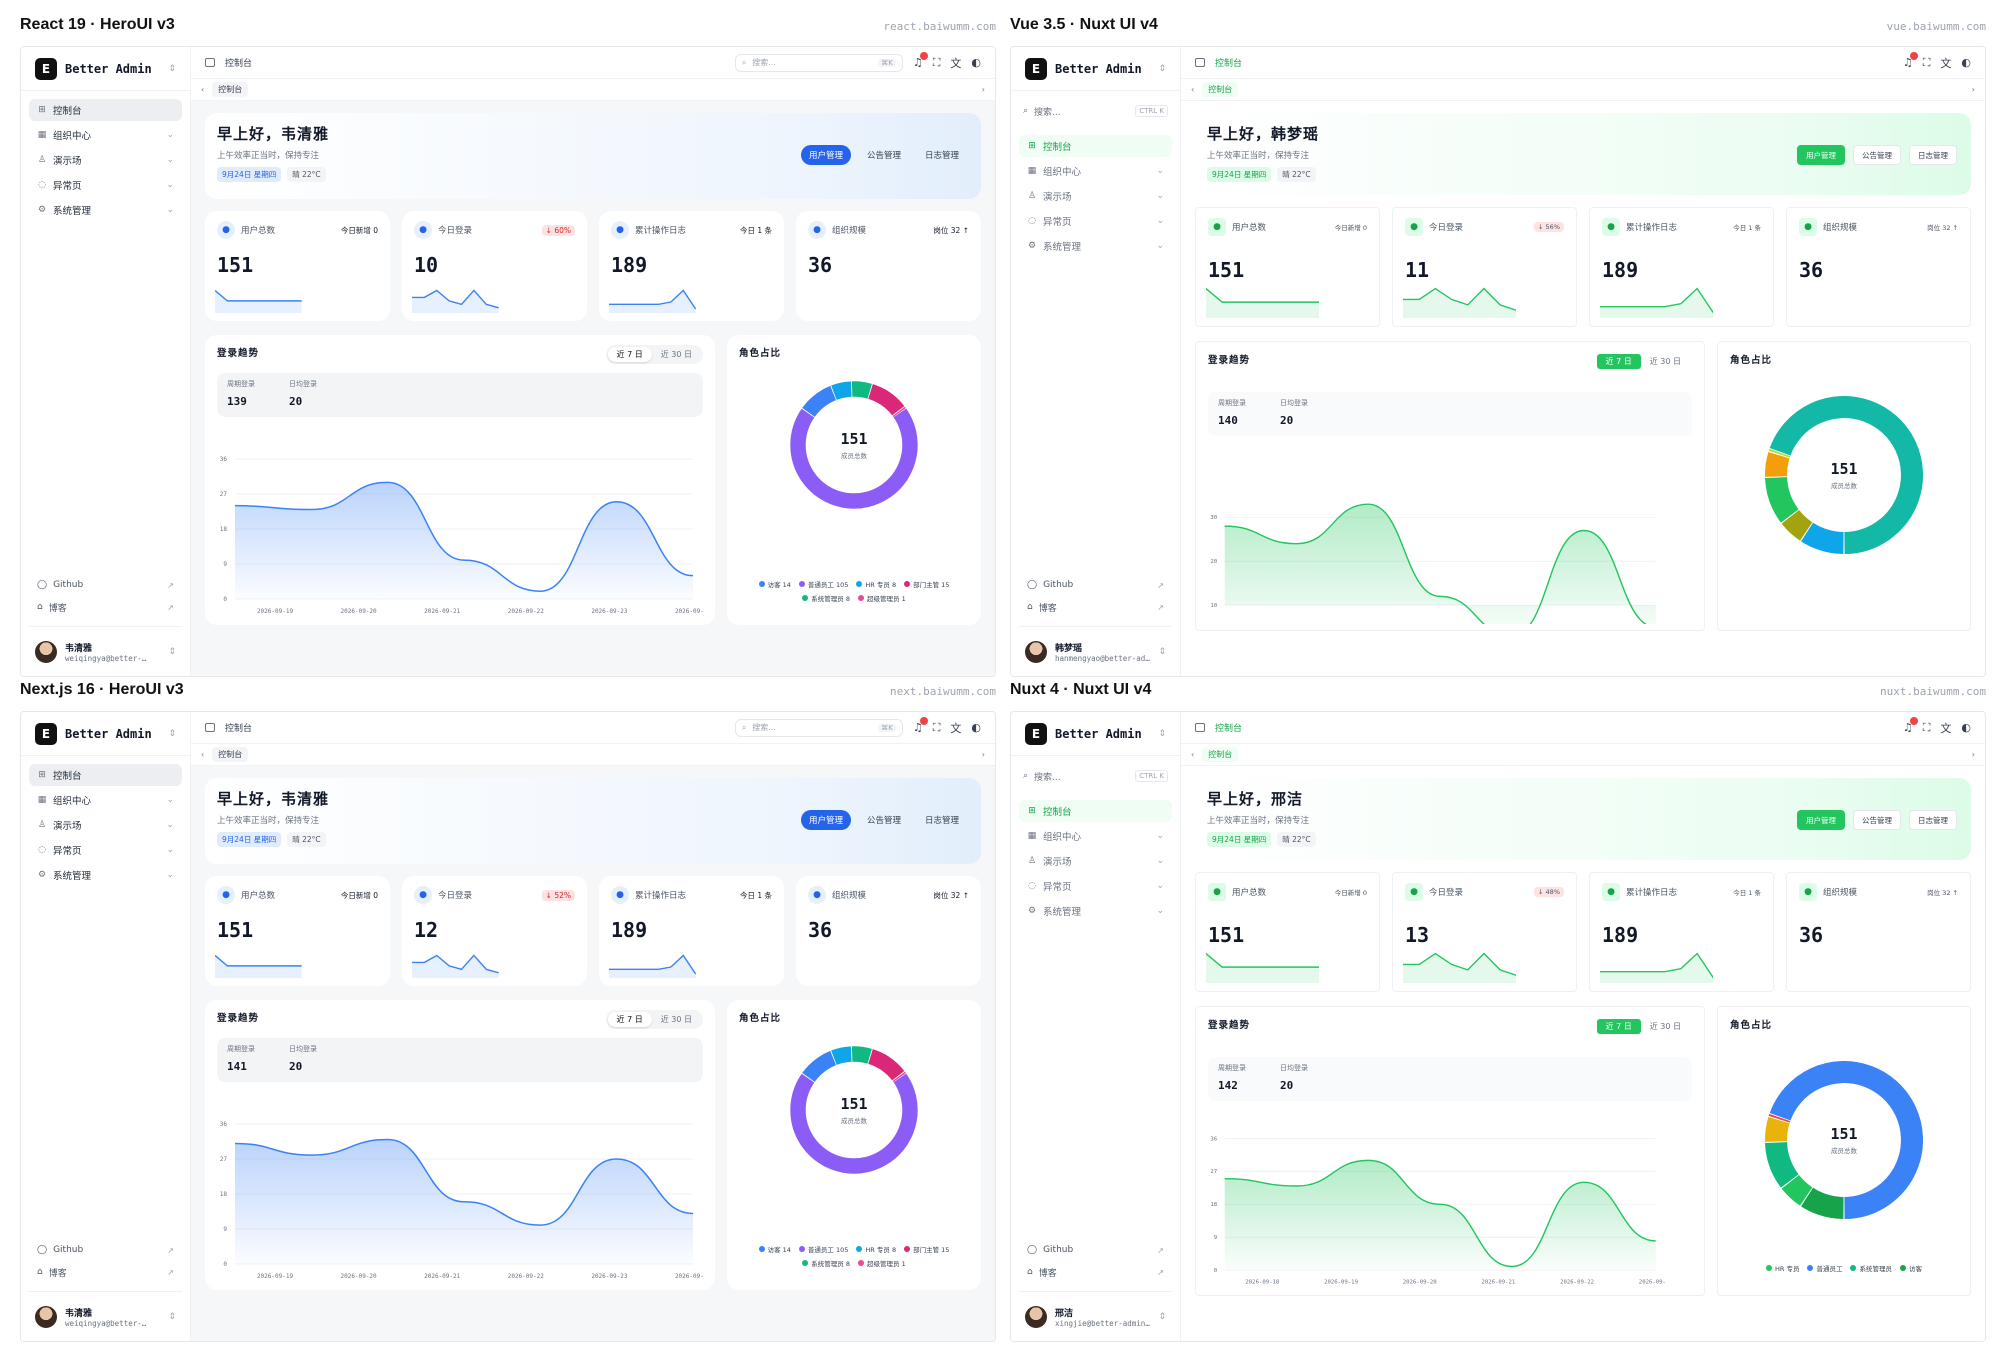 The width and height of the screenshot is (2000, 1347). I want to click on legend-item: 访客, so click(1910, 1268).